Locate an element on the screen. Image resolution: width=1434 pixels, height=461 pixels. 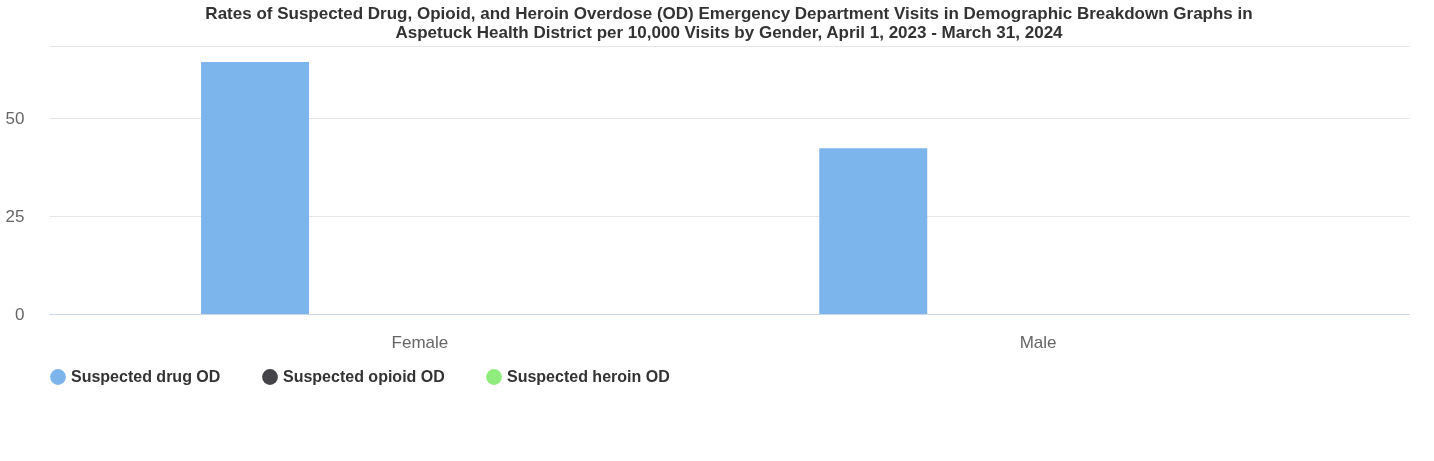
y-tick-label: 50 is located at coordinates (15, 118).